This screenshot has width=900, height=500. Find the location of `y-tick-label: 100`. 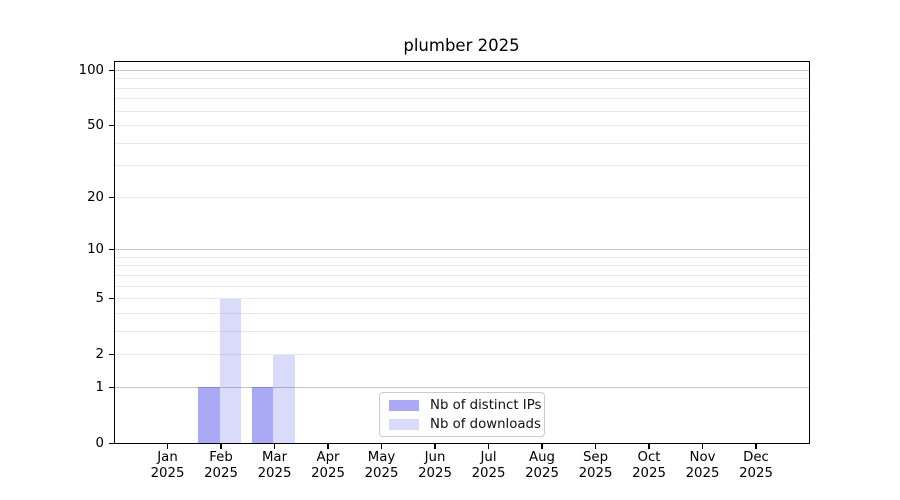

y-tick-label: 100 is located at coordinates (91, 70).